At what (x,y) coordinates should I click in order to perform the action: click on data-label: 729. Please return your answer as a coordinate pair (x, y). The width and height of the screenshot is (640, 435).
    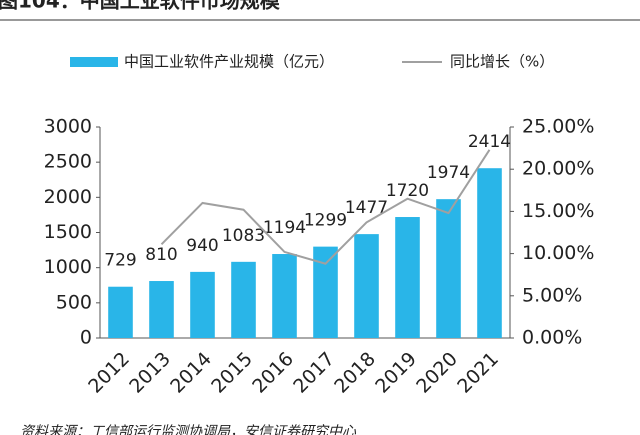
    Looking at the image, I should click on (120, 261).